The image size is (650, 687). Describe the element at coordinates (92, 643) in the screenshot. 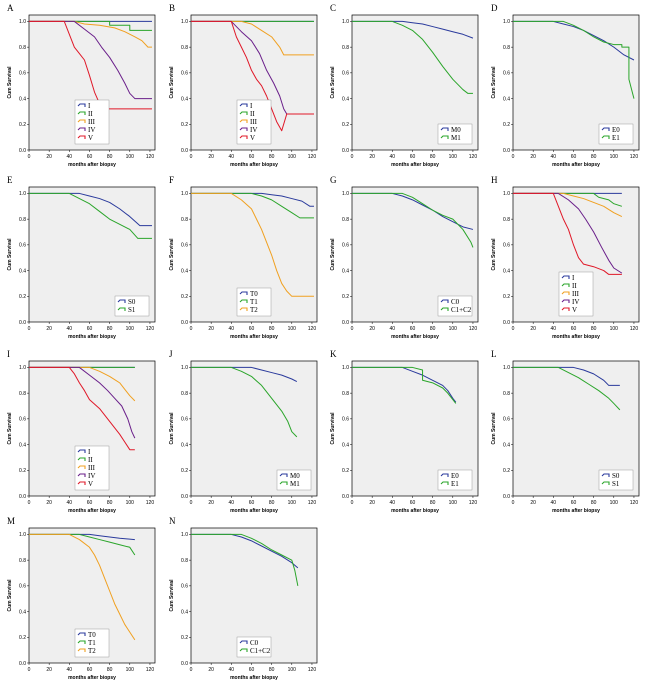

I see `legend-box` at that location.